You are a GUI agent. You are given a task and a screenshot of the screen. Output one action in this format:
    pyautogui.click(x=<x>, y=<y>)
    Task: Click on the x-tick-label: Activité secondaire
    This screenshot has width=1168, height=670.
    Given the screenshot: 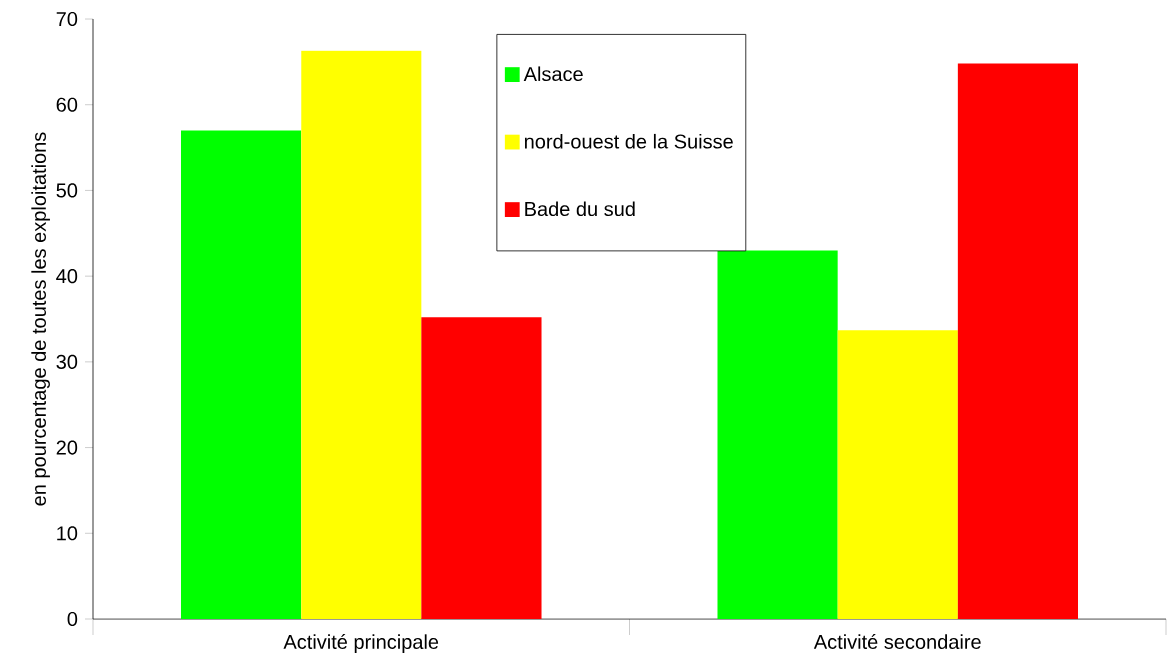 What is the action you would take?
    pyautogui.click(x=897, y=641)
    